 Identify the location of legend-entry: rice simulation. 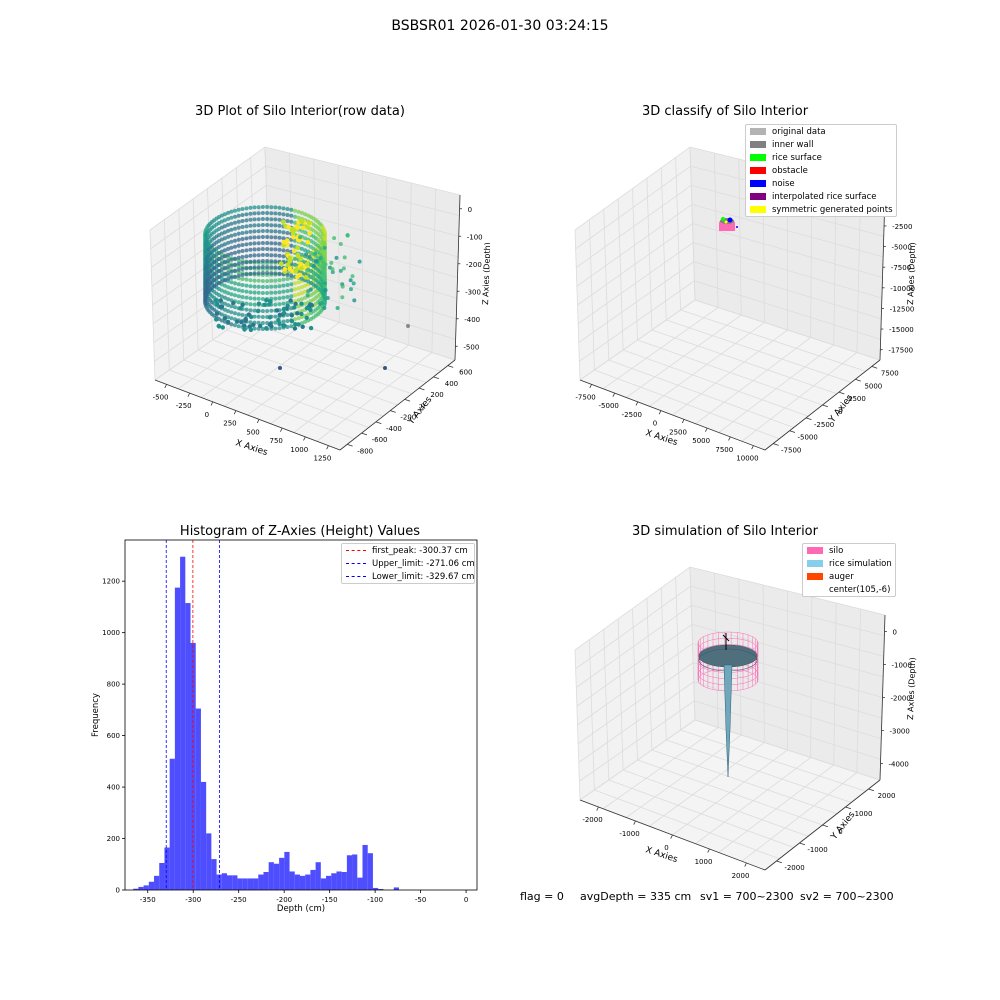
(849, 563).